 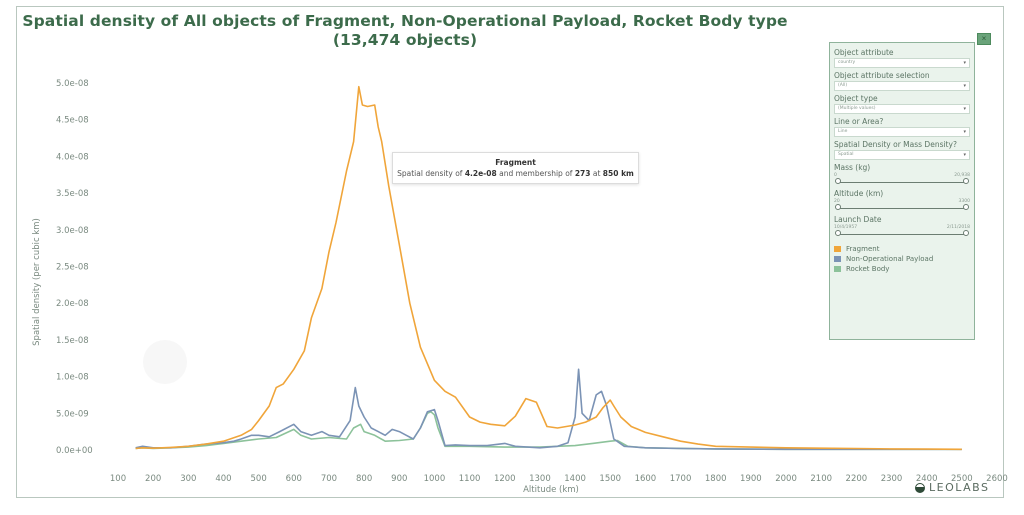 I want to click on x-tick-label: 1700, so click(x=681, y=479).